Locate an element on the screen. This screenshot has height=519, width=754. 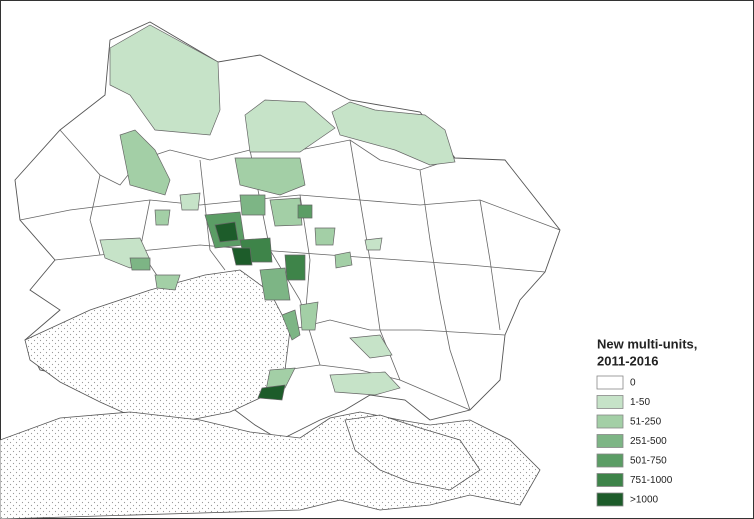
legend-label: 51-250 is located at coordinates (646, 422).